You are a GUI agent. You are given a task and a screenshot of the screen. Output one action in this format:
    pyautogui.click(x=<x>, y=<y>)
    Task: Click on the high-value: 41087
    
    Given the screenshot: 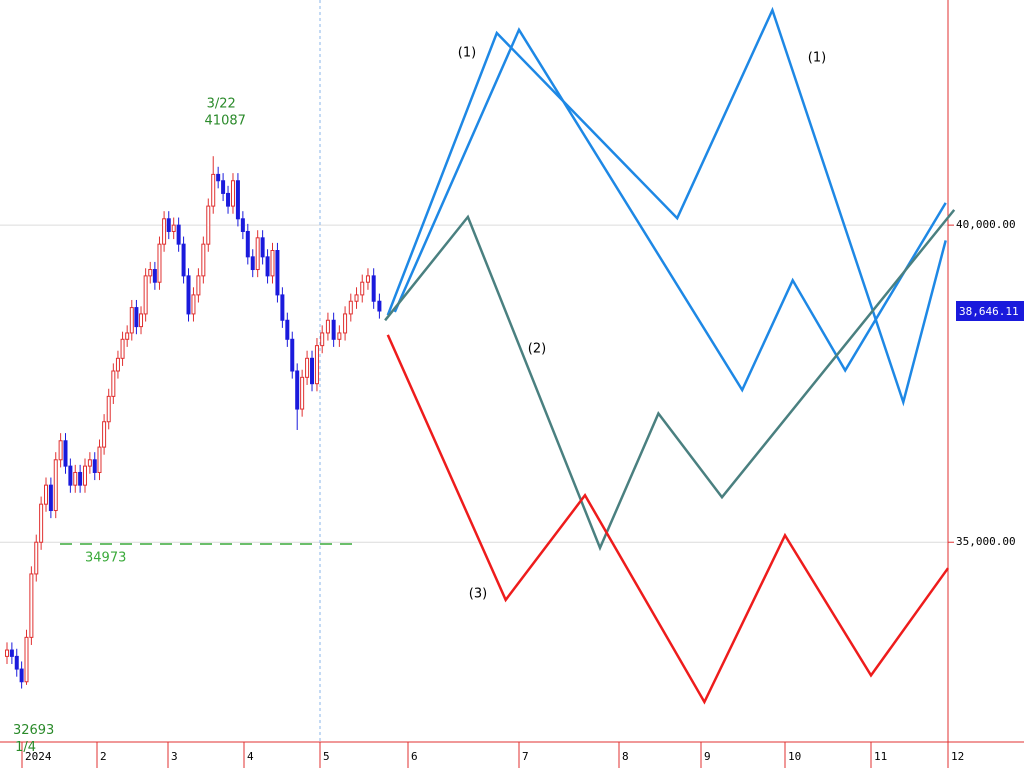 What is the action you would take?
    pyautogui.click(x=225, y=121)
    